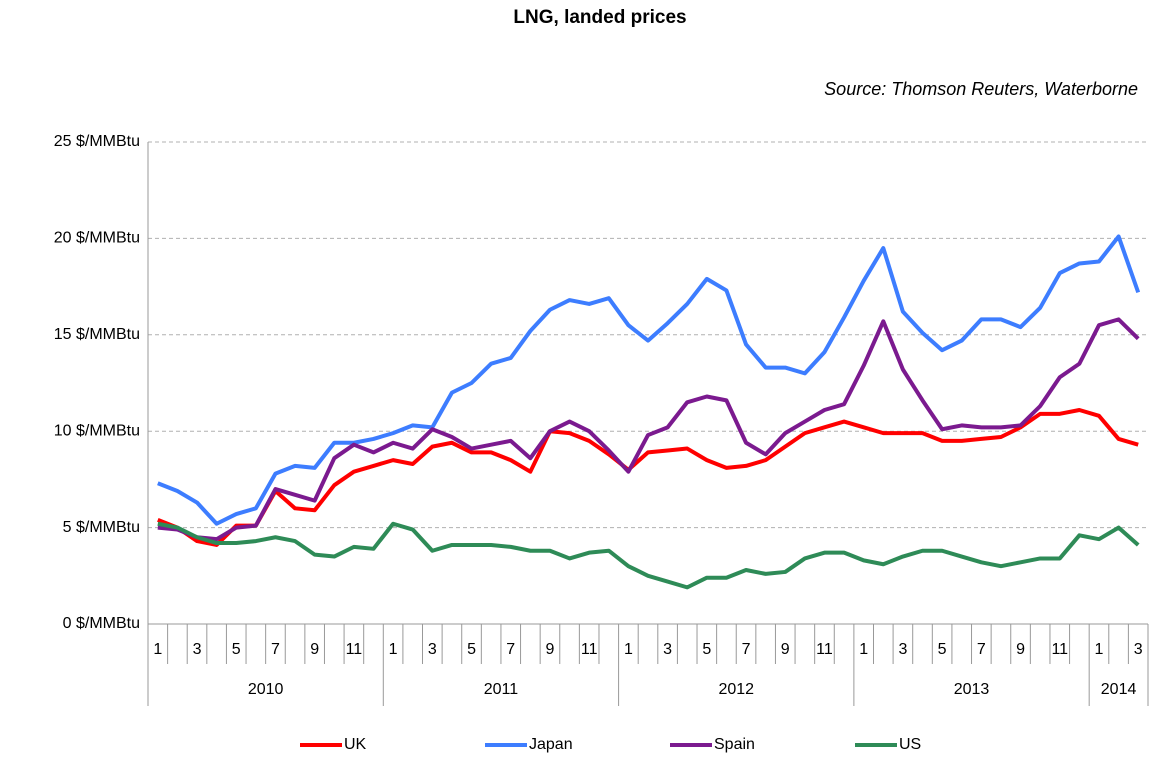 The height and width of the screenshot is (760, 1152). What do you see at coordinates (355, 744) in the screenshot?
I see `legend-label: UK` at bounding box center [355, 744].